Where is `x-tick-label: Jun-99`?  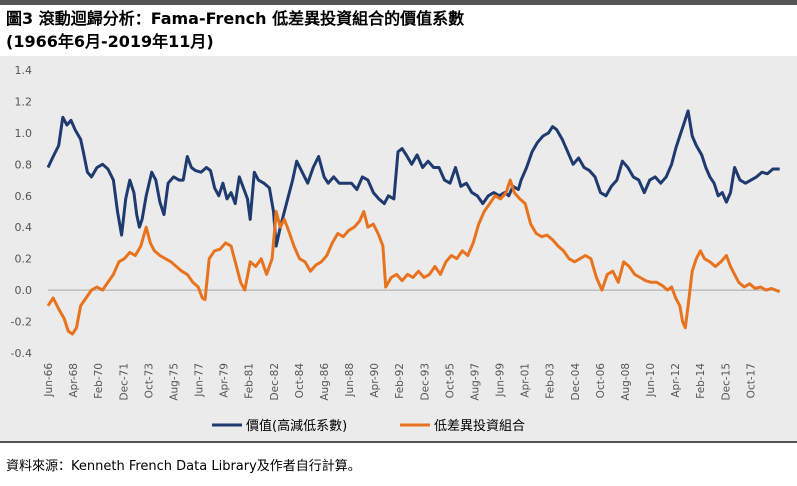
x-tick-label: Jun-99 is located at coordinates (501, 380).